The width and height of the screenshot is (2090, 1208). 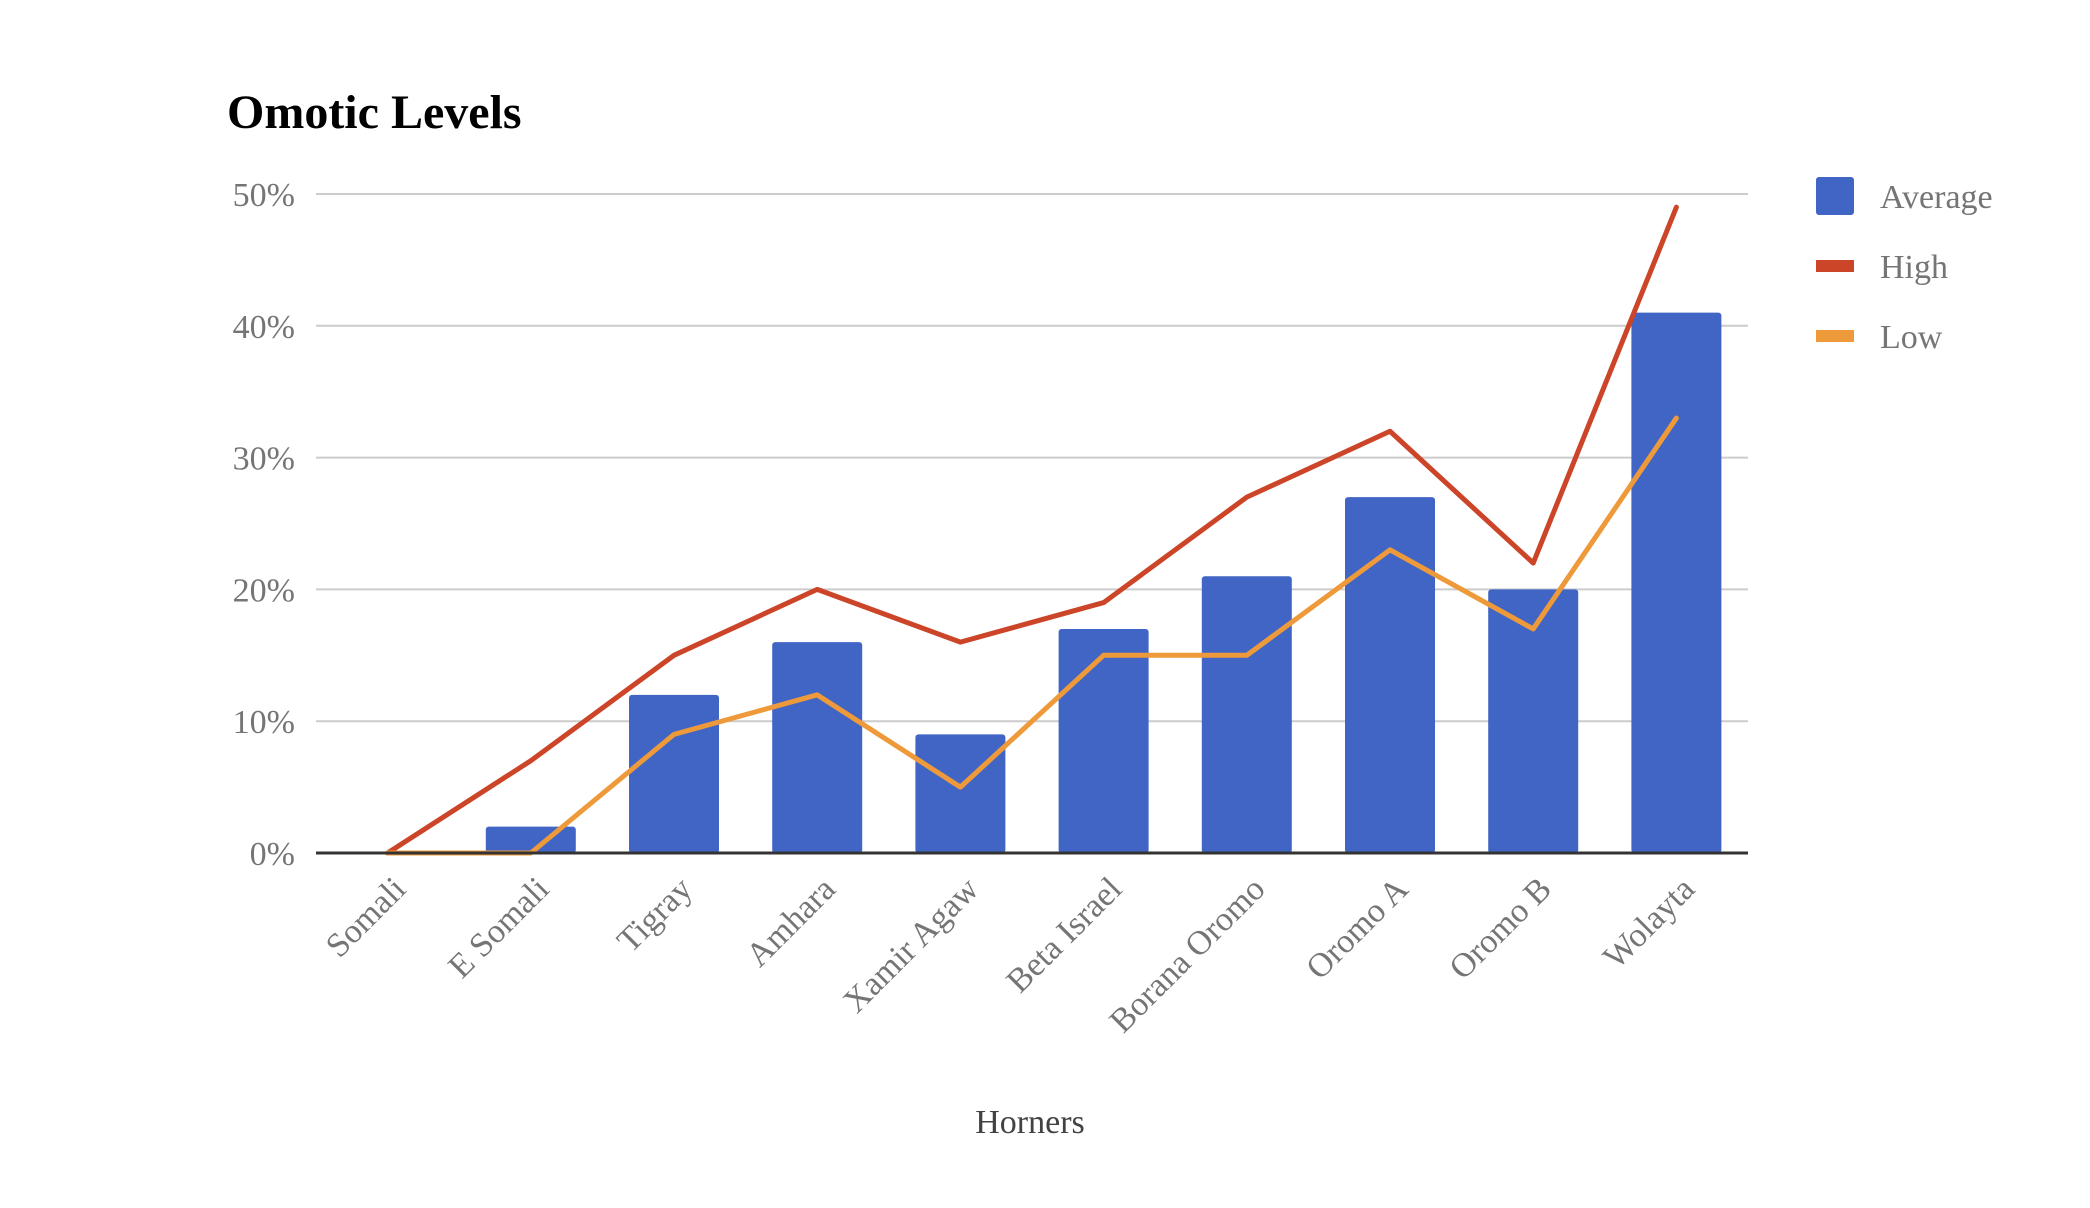 What do you see at coordinates (1835, 266) in the screenshot?
I see `legend-swatch-high` at bounding box center [1835, 266].